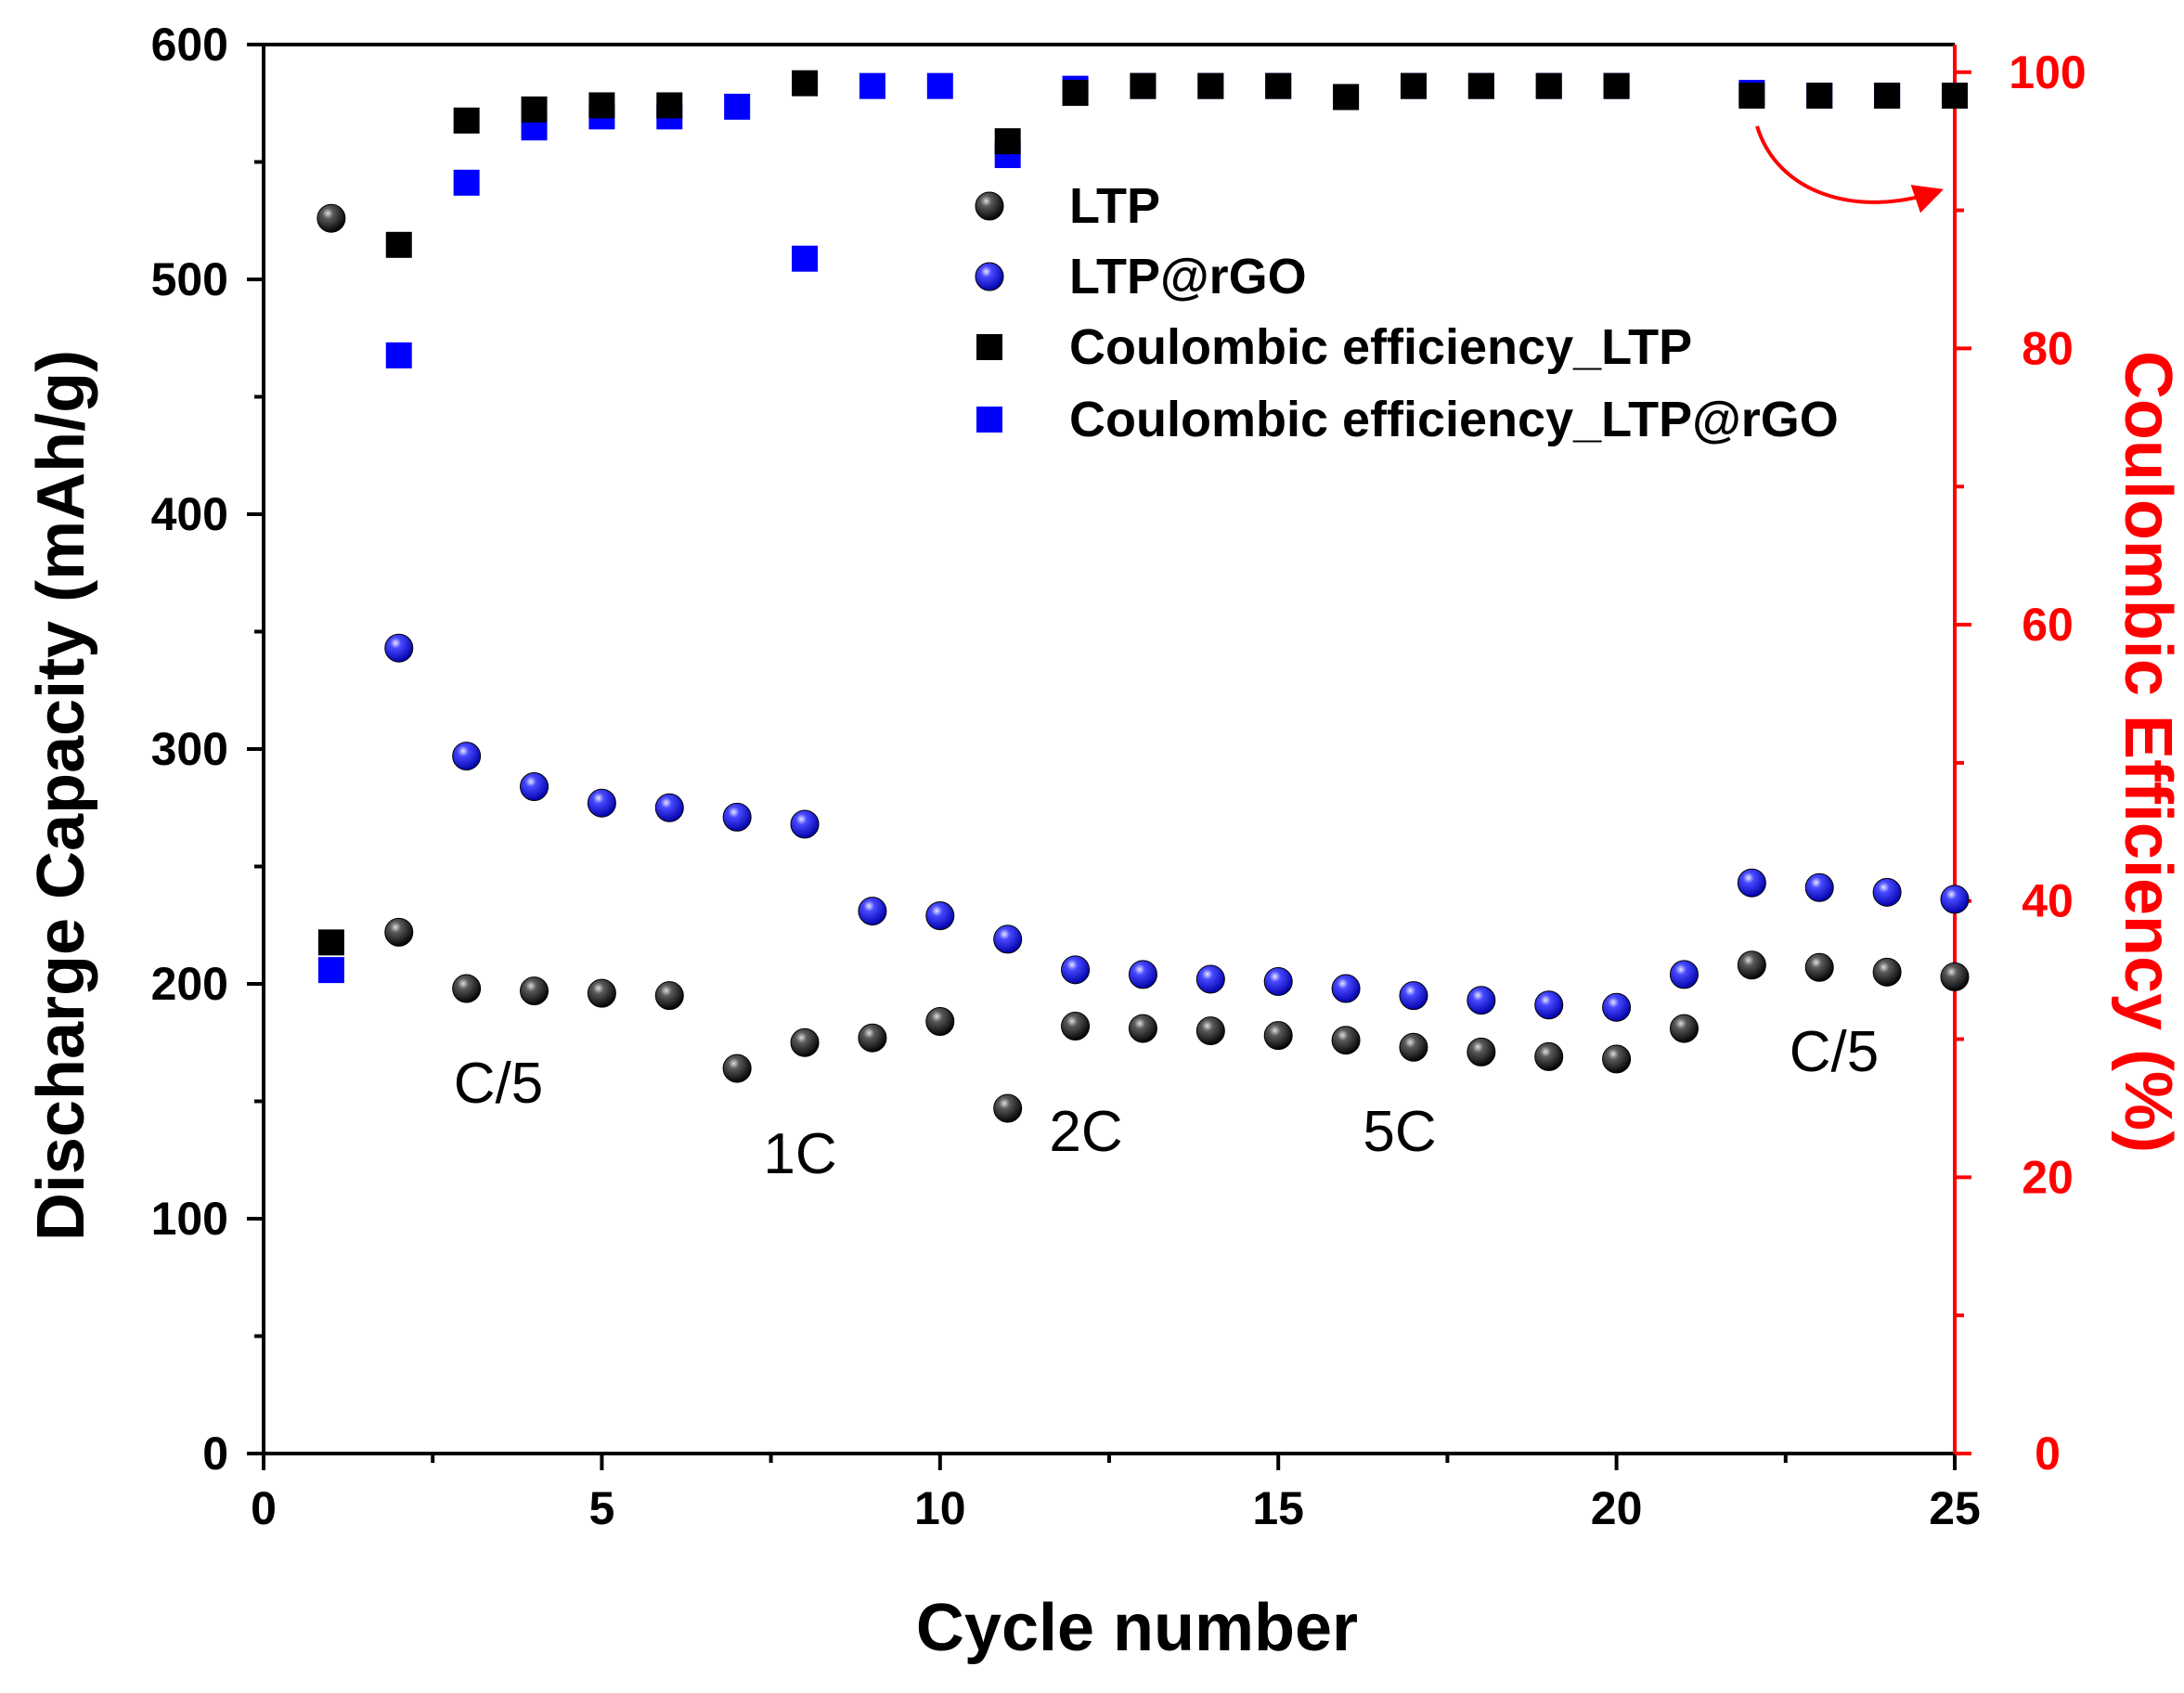  Describe the element at coordinates (189, 749) in the screenshot. I see `y-left-tick-label: 300` at that location.